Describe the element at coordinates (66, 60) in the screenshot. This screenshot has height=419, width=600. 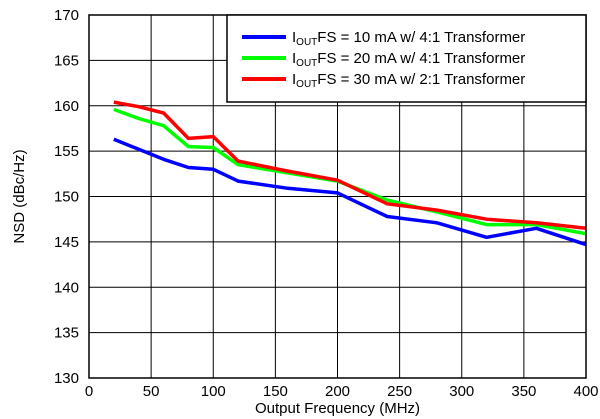
I see `y-tick-label: 165` at that location.